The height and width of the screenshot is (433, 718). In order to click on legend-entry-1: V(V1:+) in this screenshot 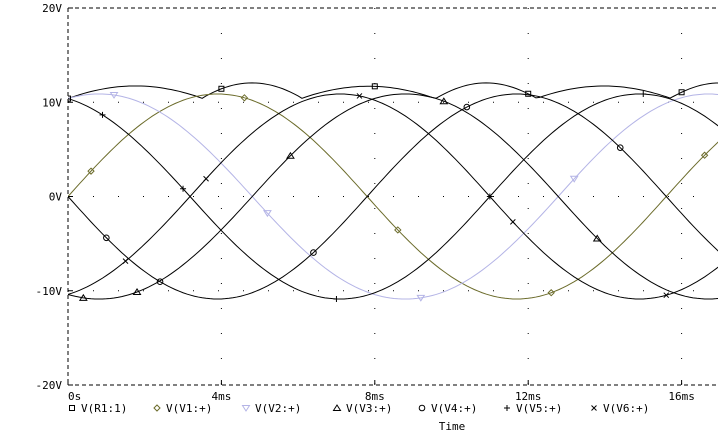, I will do `click(189, 408)`.